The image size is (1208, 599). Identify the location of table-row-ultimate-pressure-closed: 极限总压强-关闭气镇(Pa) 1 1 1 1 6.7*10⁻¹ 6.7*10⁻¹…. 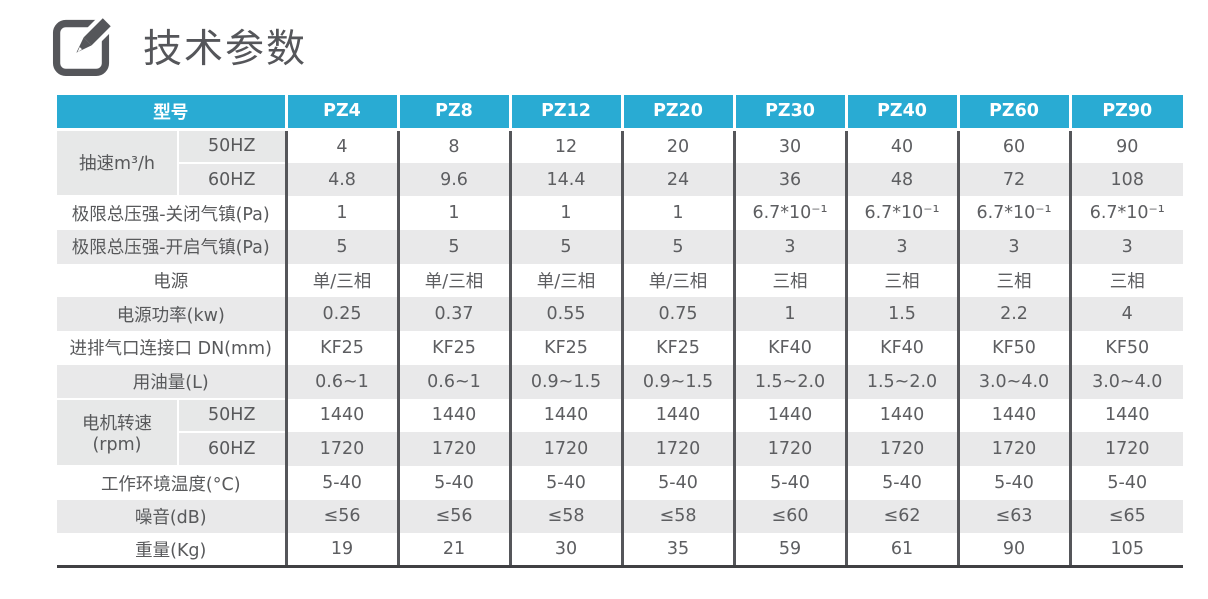
(620, 213).